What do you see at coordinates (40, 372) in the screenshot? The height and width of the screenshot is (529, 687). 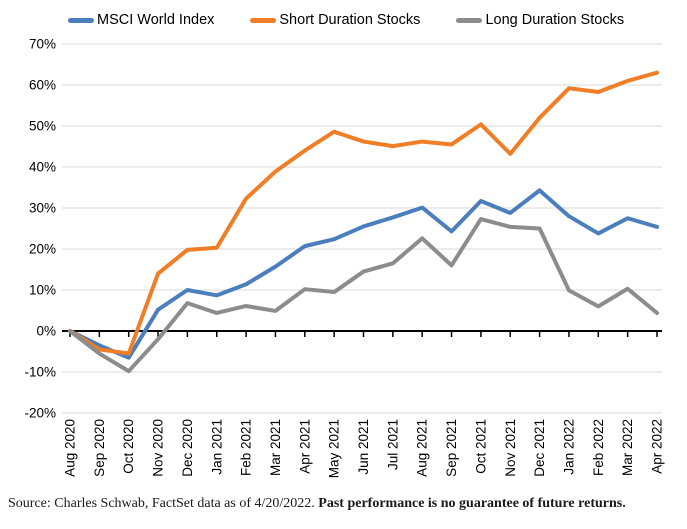 I see `y-axis-tick-label: -10%` at bounding box center [40, 372].